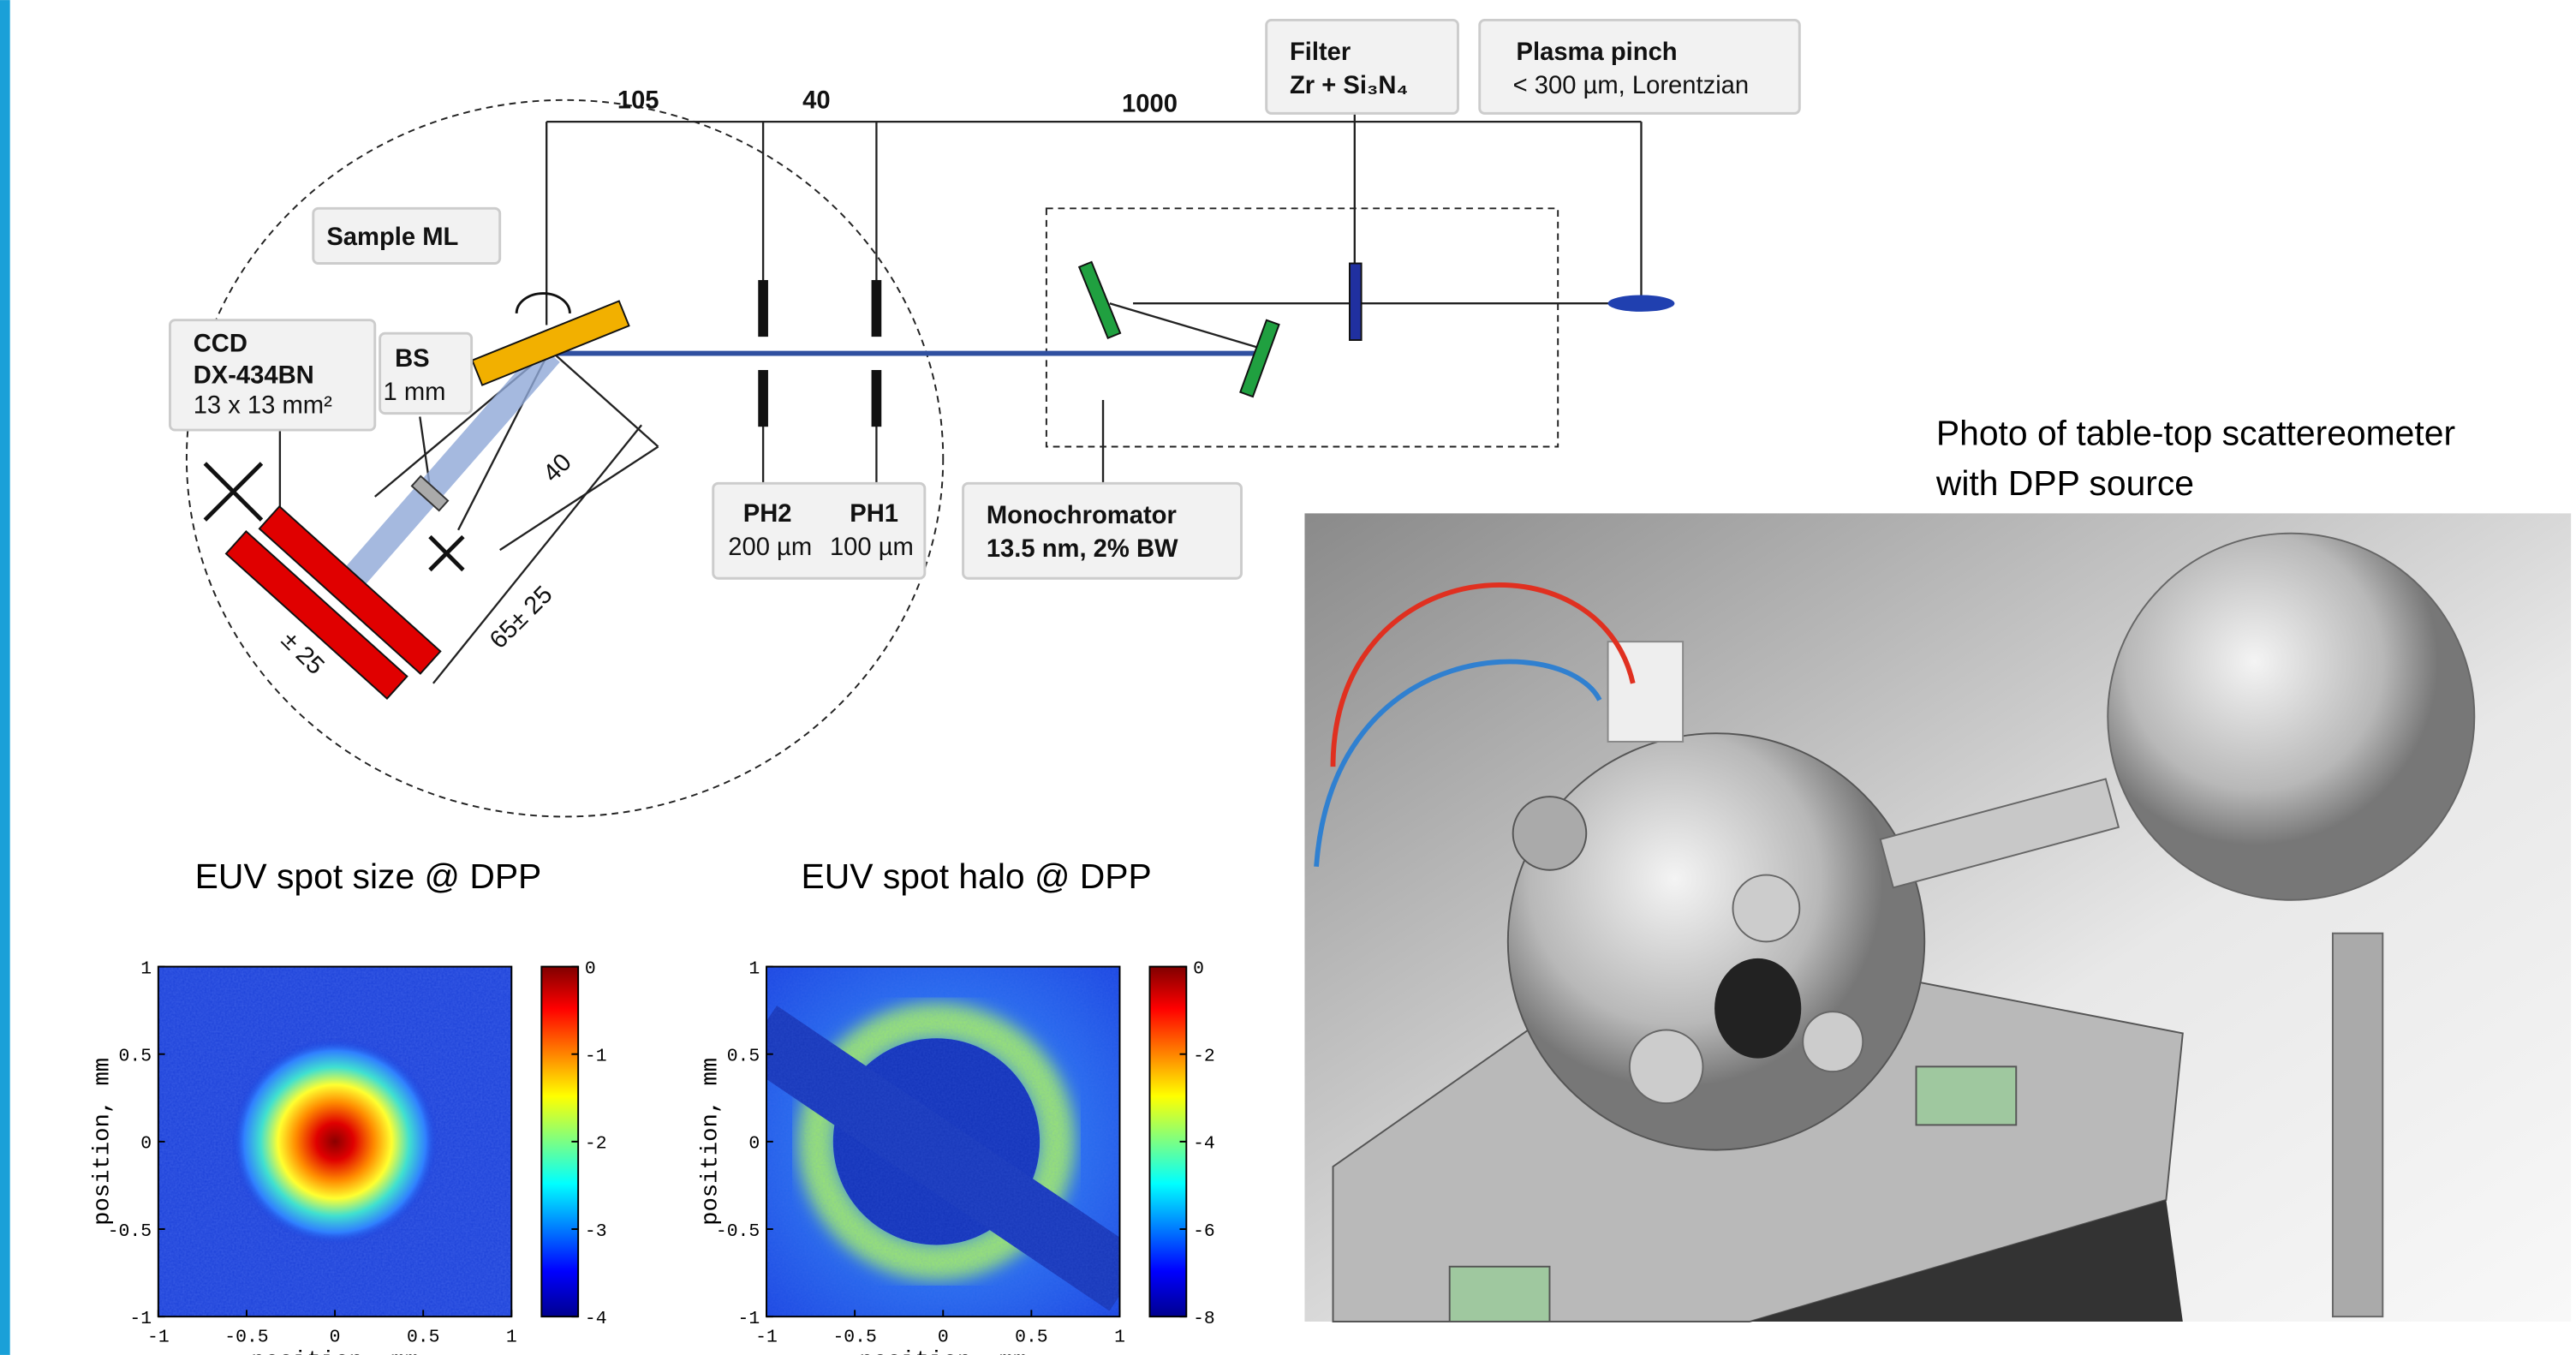 The height and width of the screenshot is (1355, 2576). What do you see at coordinates (1204, 1231) in the screenshot?
I see `colorbar-tick-label: -6` at bounding box center [1204, 1231].